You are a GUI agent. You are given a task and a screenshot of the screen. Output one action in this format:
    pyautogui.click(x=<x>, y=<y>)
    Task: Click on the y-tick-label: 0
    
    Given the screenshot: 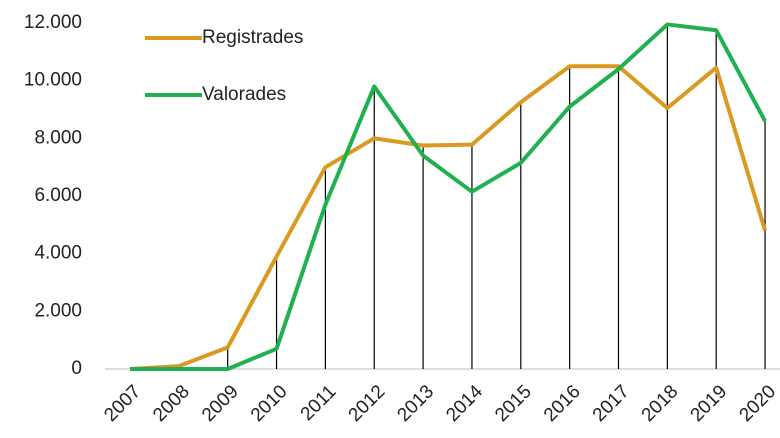 What is the action you would take?
    pyautogui.click(x=76, y=368)
    